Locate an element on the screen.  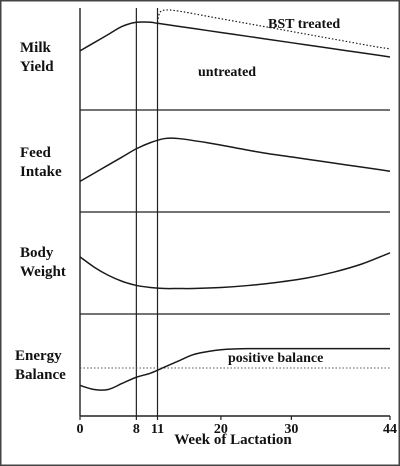
series-line-milk-bst-treated is located at coordinates (273, 29).